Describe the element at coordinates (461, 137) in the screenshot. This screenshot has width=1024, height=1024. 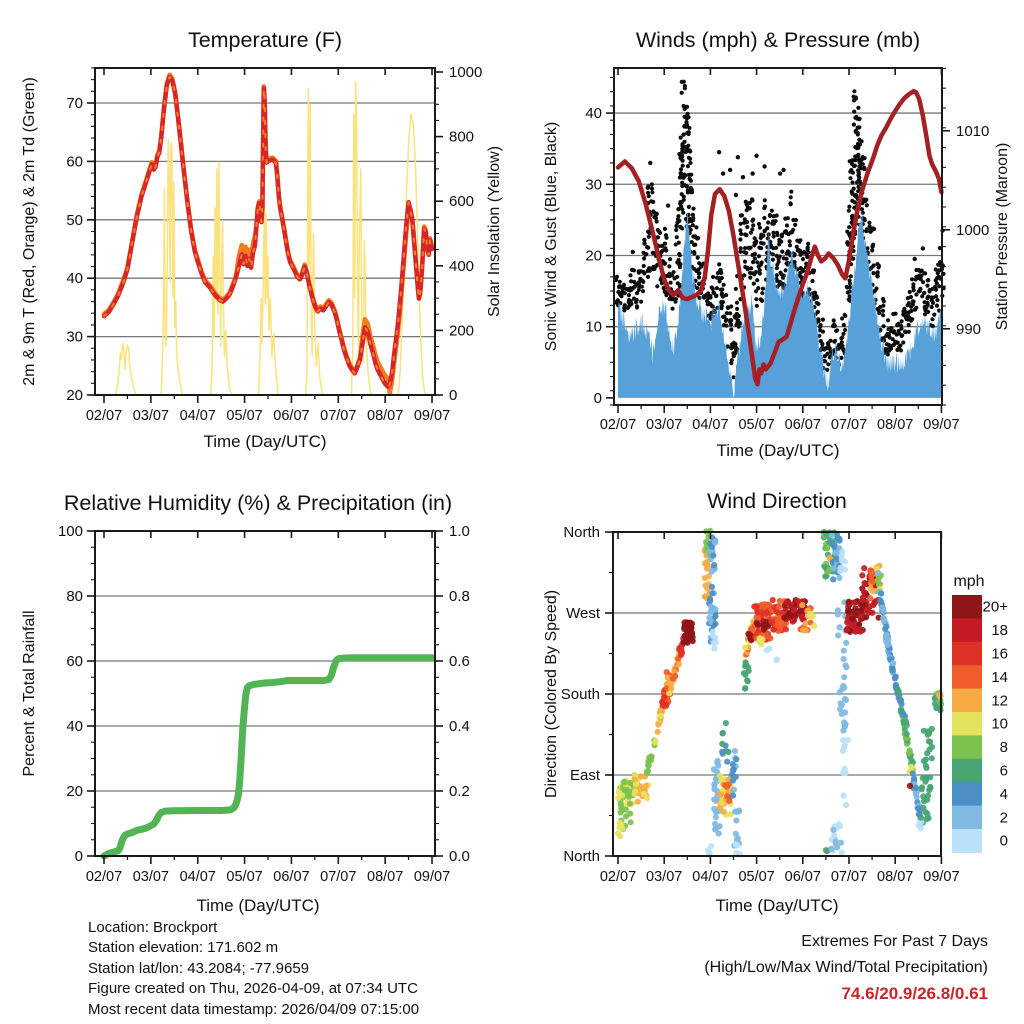
I see `svg-text: 800` at that location.